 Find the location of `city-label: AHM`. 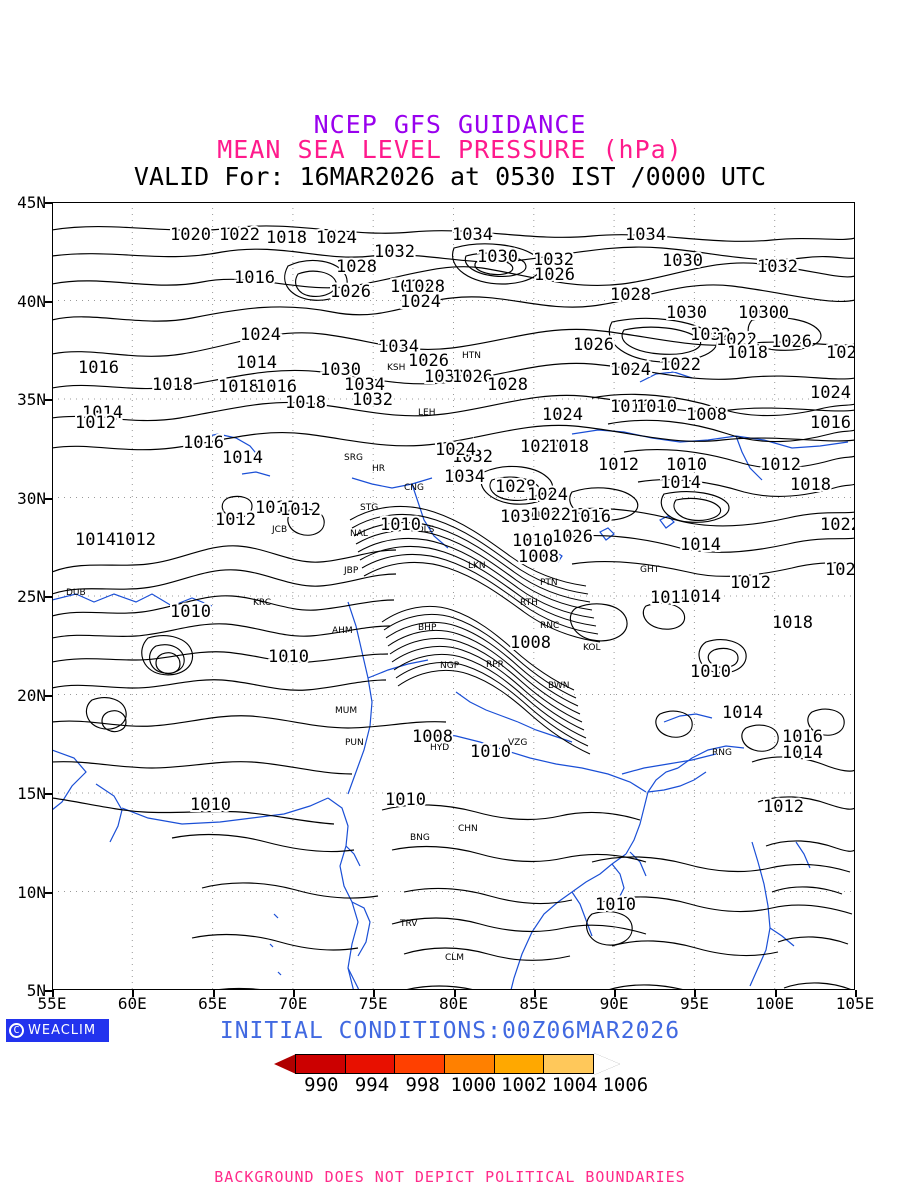

city-label: AHM is located at coordinates (342, 631).